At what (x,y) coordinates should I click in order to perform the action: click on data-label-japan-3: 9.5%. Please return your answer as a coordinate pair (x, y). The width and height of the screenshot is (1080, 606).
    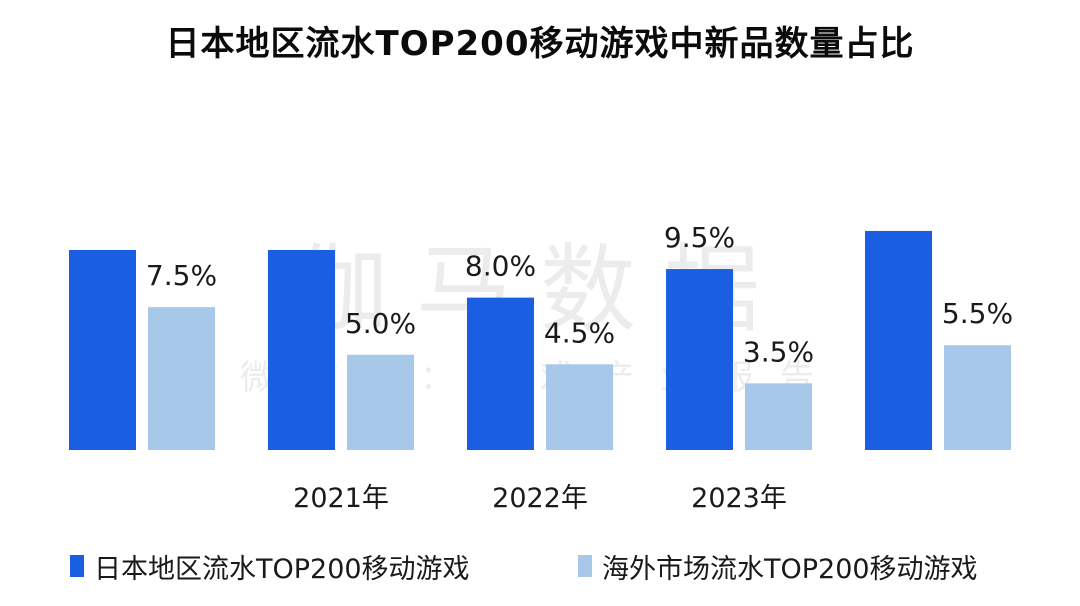
    Looking at the image, I should click on (699, 237).